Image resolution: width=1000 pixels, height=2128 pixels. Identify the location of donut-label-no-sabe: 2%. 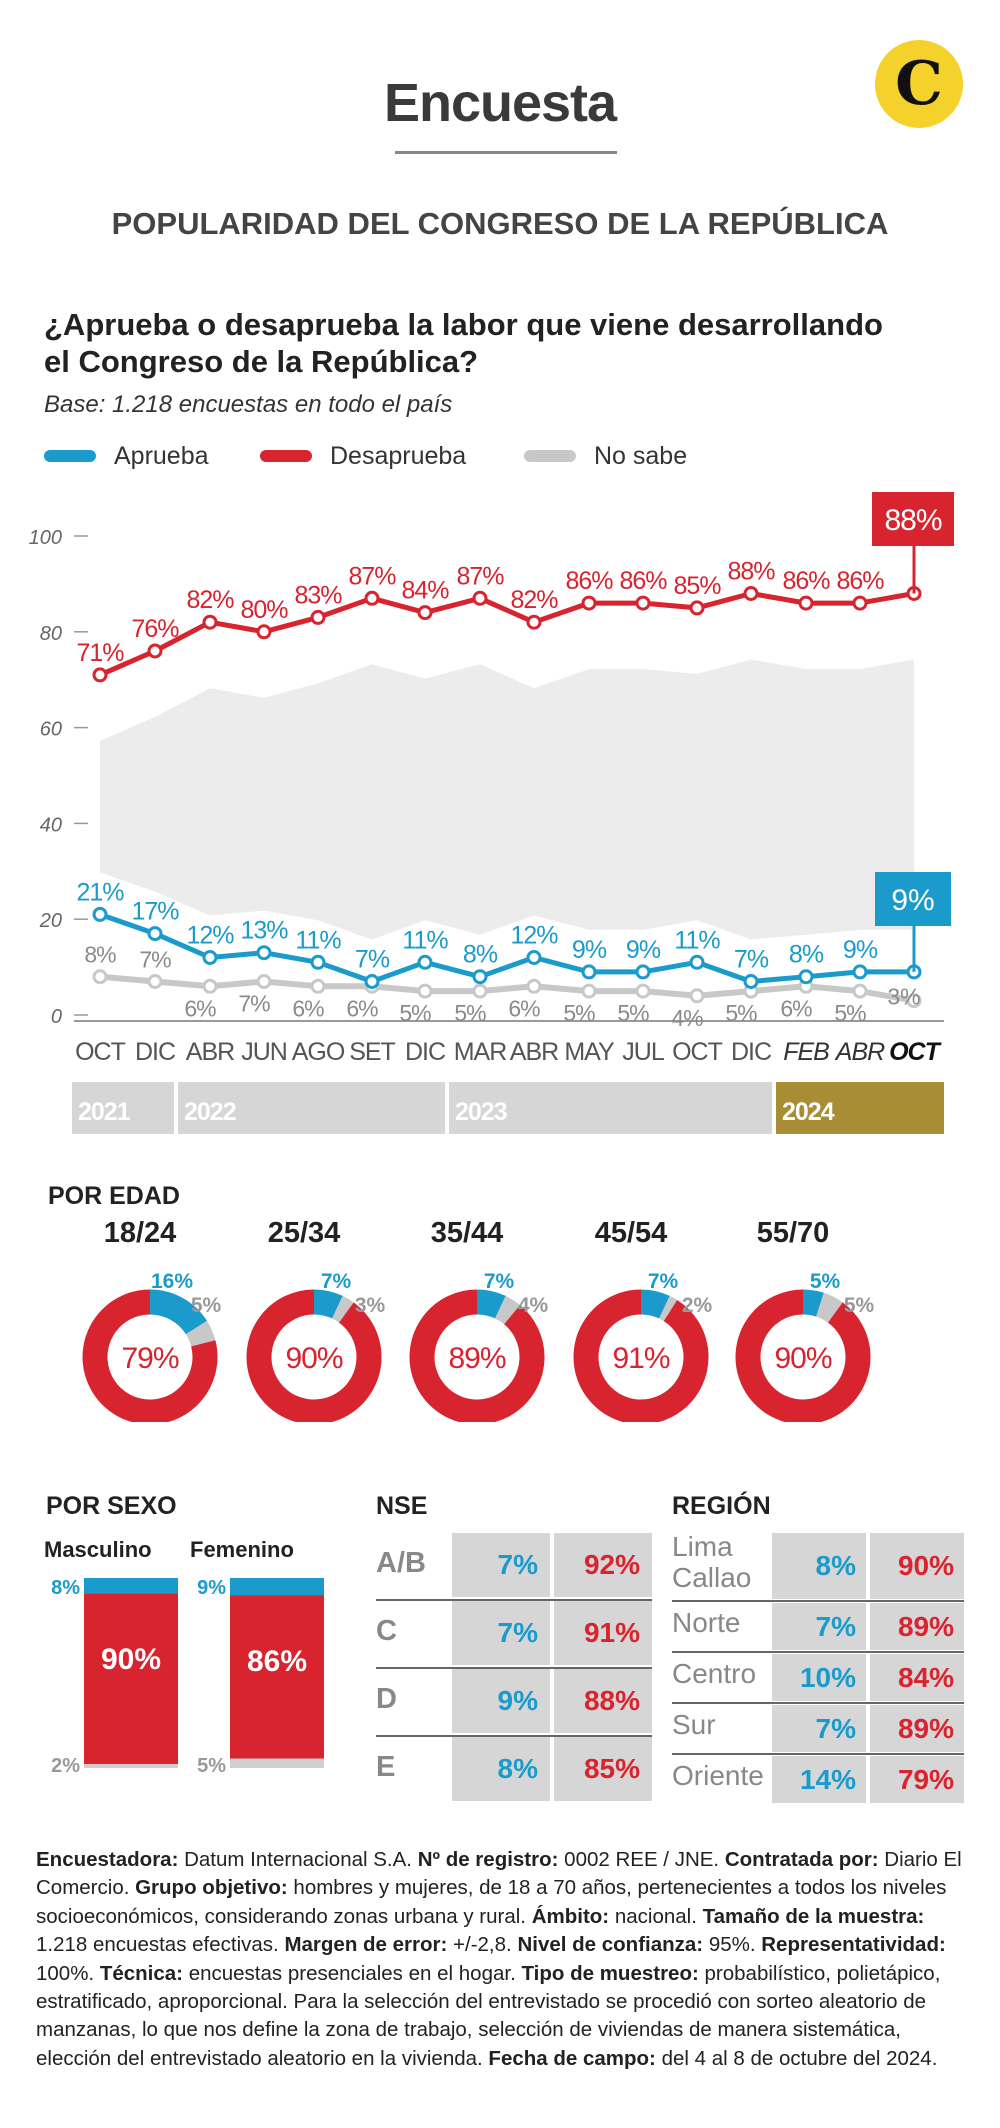
(697, 1305).